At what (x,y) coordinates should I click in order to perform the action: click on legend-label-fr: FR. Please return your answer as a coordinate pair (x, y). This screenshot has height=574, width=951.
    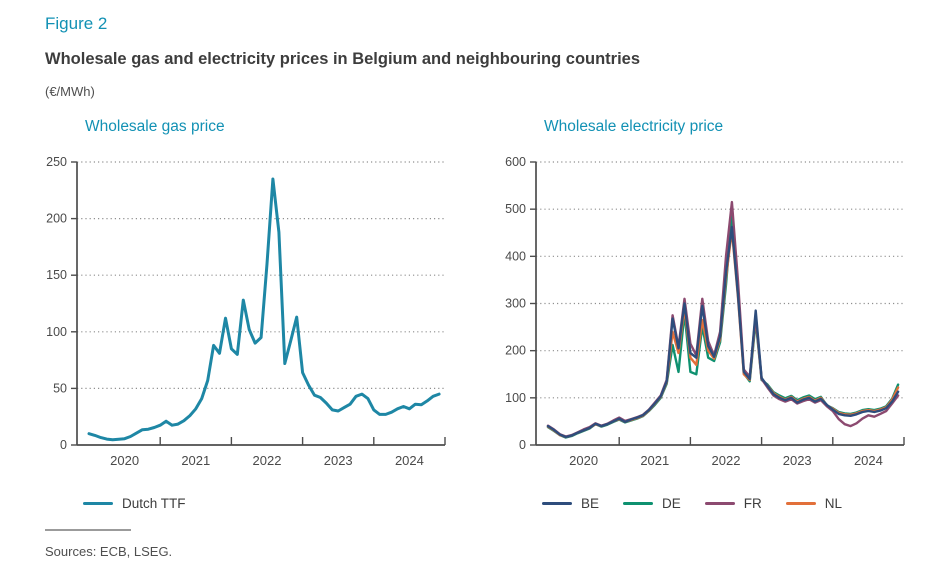
    Looking at the image, I should click on (752, 503).